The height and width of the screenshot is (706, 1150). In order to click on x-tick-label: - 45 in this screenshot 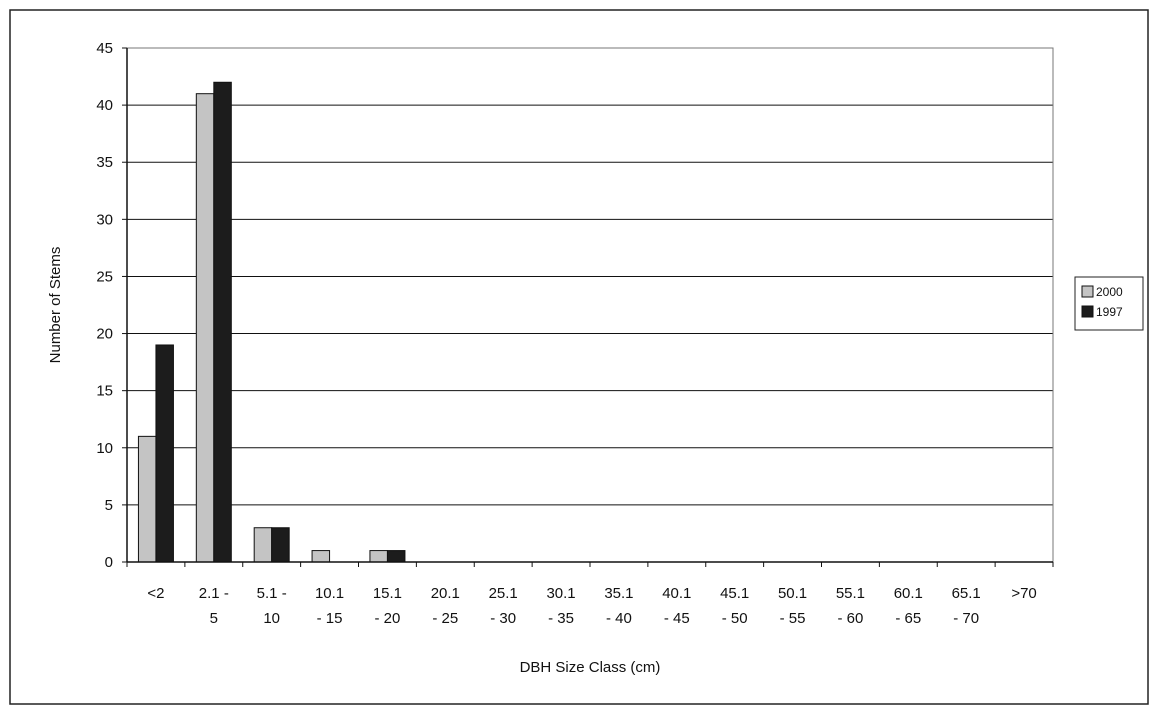, I will do `click(677, 618)`.